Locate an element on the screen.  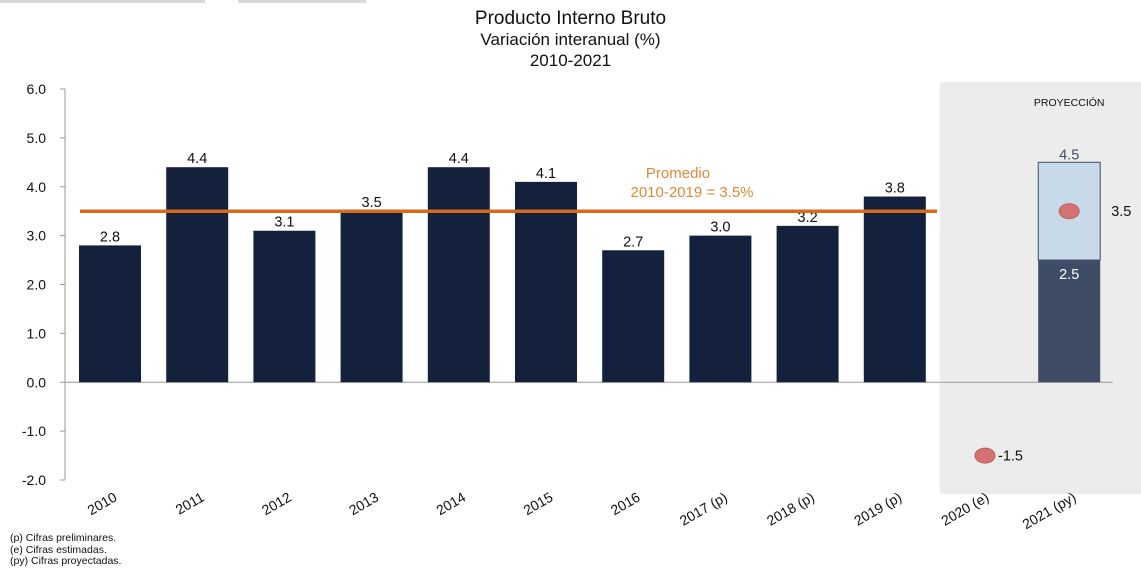
bar-value-label: 3.2 is located at coordinates (808, 218).